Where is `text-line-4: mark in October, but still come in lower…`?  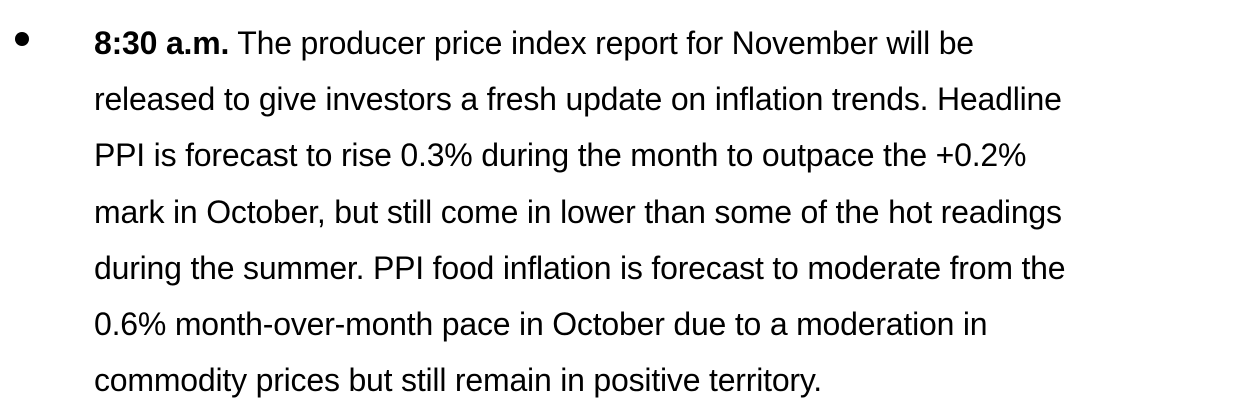
text-line-4: mark in October, but still come in lower… is located at coordinates (578, 211).